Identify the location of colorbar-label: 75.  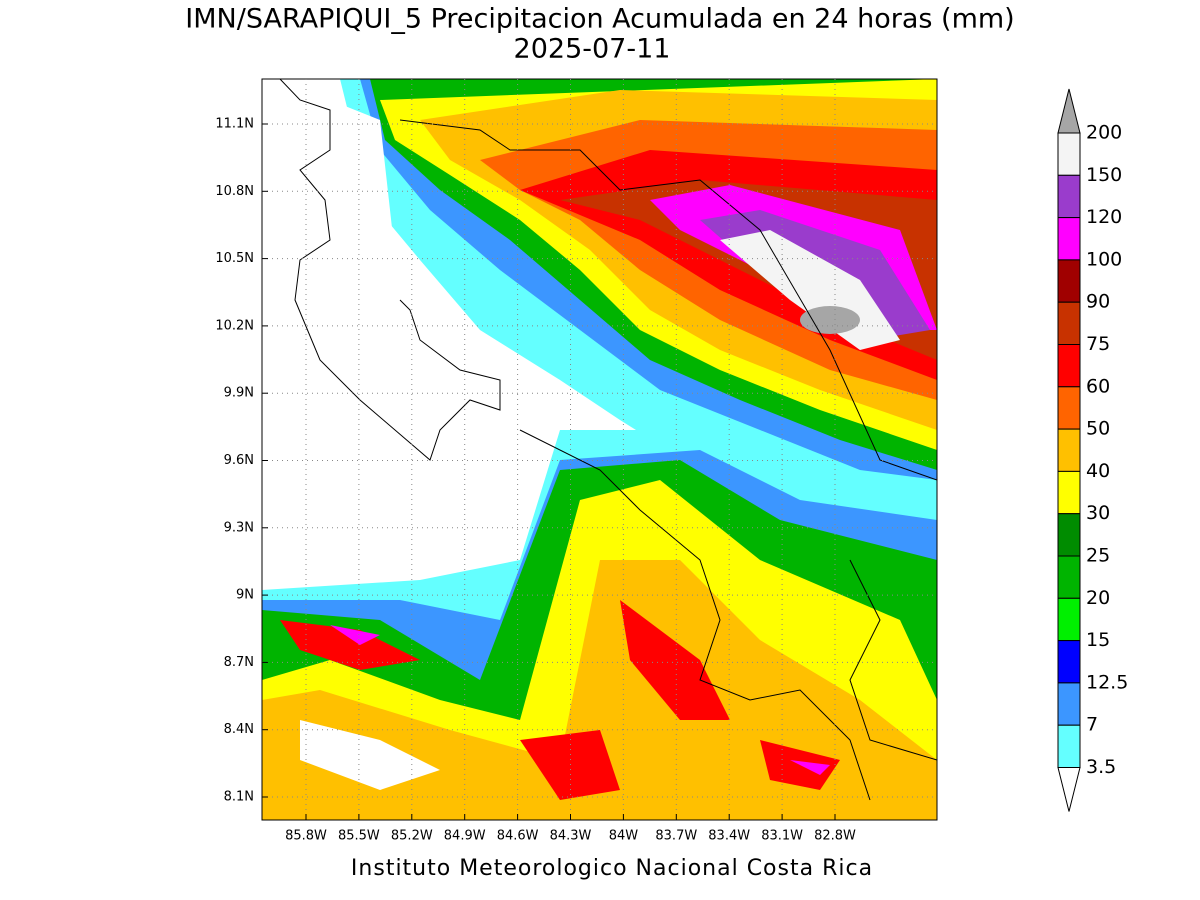
(1098, 344).